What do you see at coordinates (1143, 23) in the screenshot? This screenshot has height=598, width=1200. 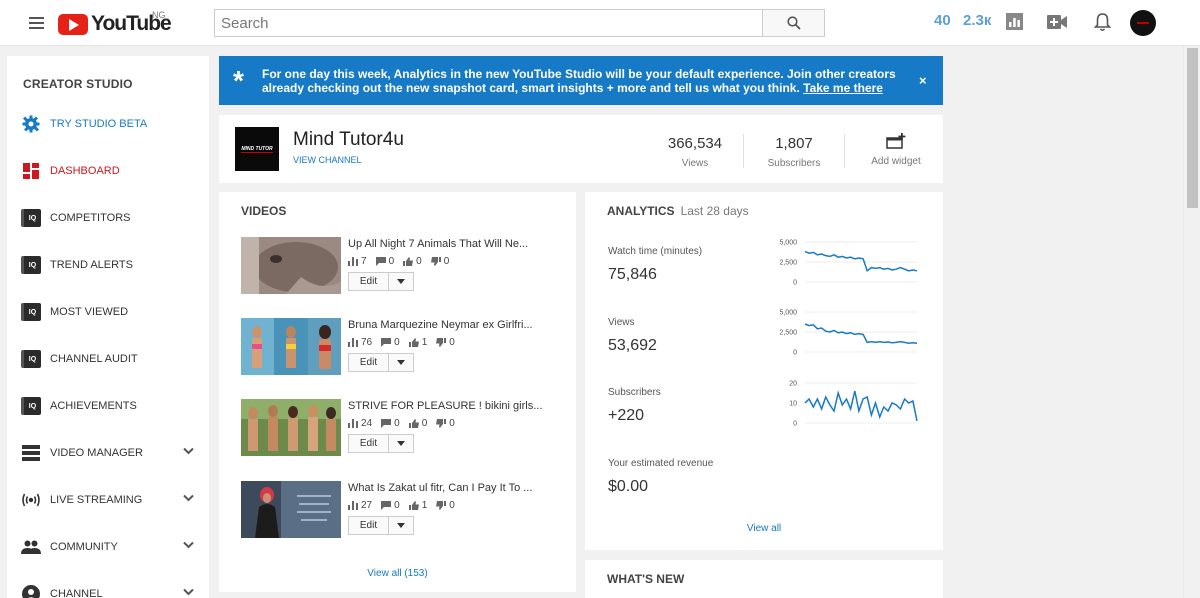 I see `avatar` at bounding box center [1143, 23].